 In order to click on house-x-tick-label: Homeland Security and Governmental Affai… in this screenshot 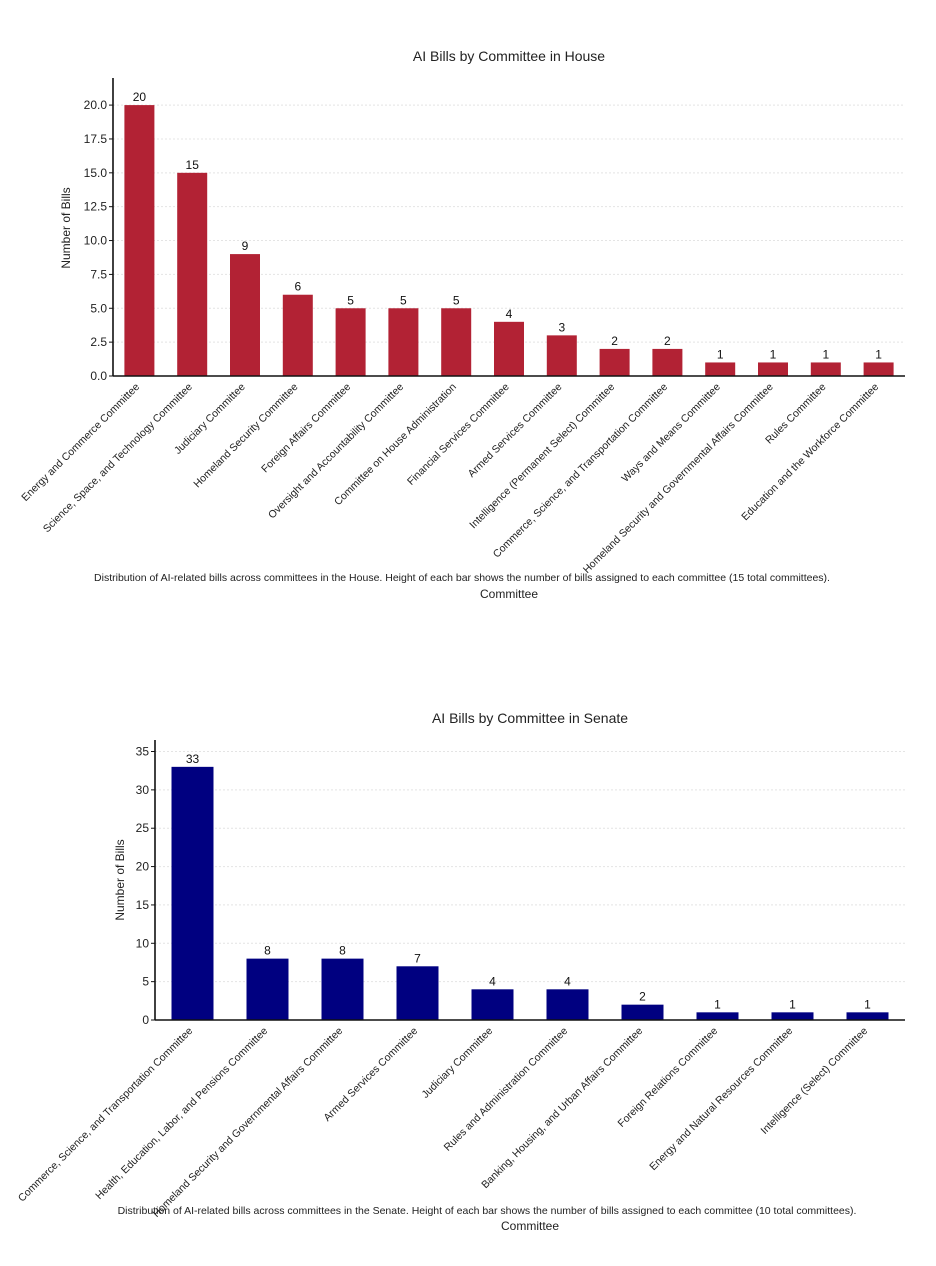, I will do `click(678, 478)`.